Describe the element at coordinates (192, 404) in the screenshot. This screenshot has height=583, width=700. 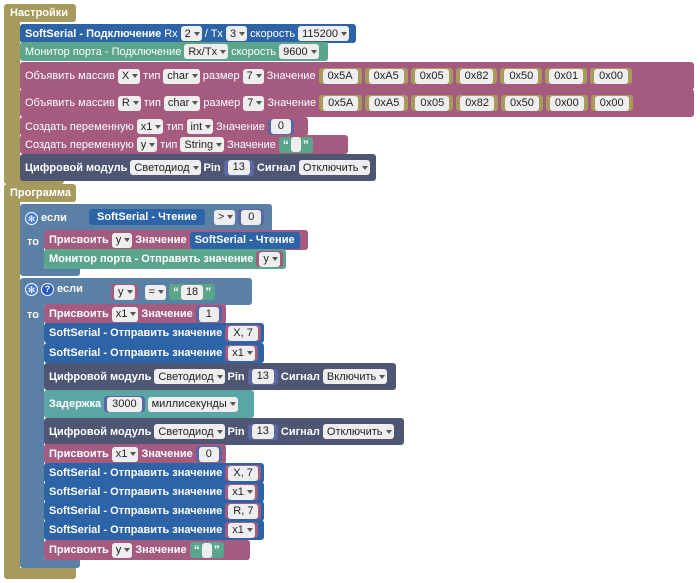
I see `unit-dropdown: миллисекунды` at that location.